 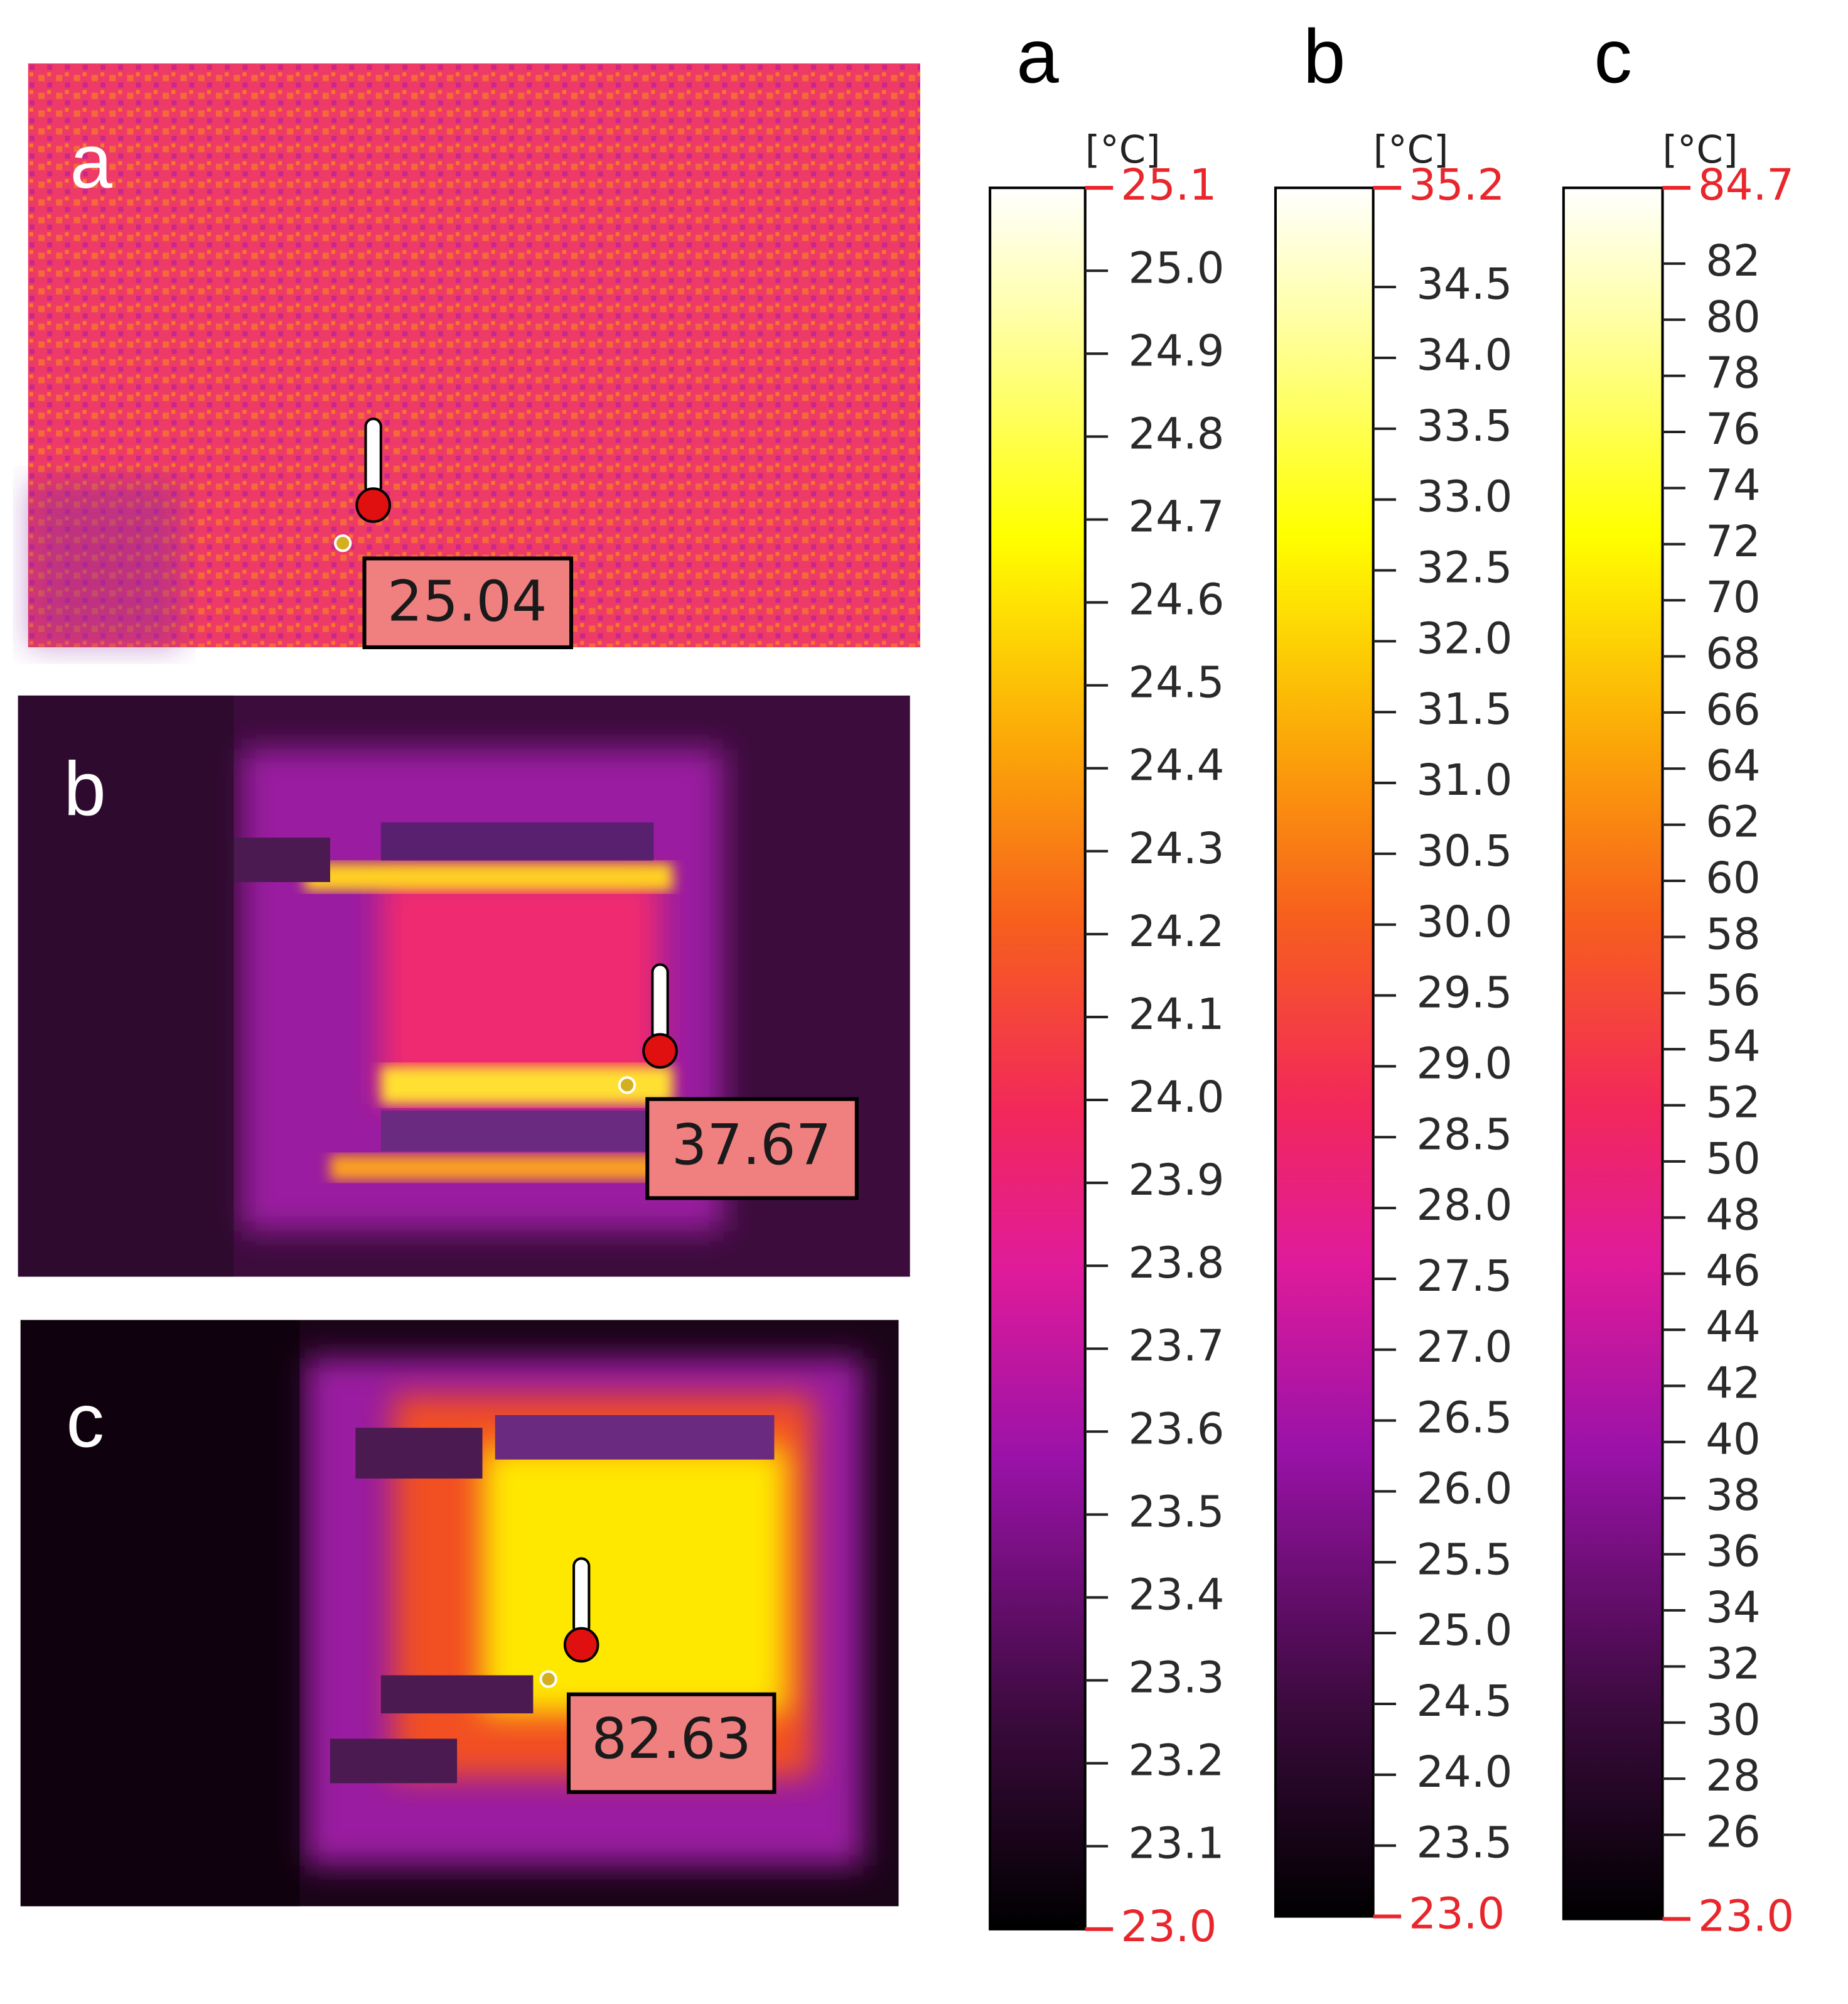 I want to click on tick-label: 31.5, so click(x=1464, y=709).